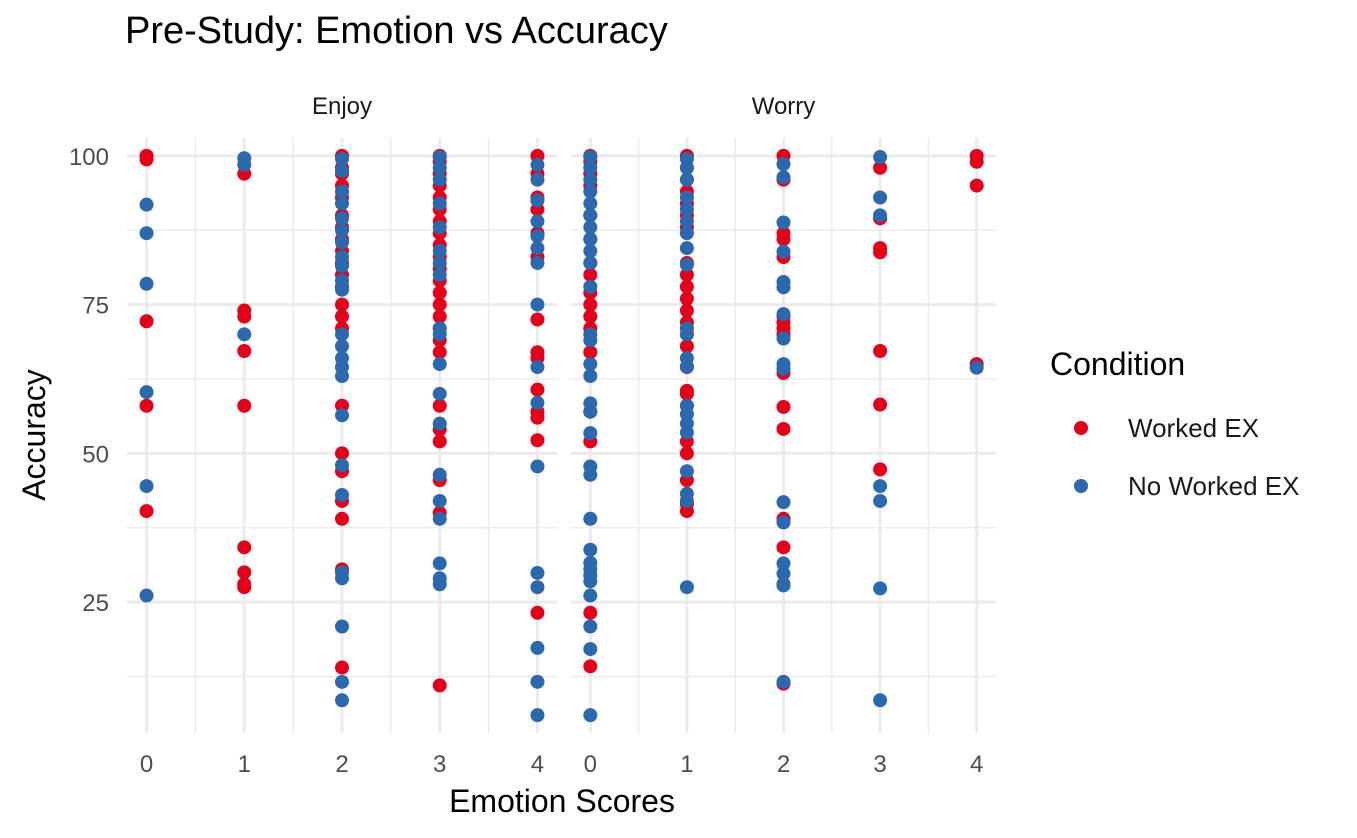 This screenshot has width=1357, height=838. I want to click on x-tick-label-worry: 0, so click(590, 764).